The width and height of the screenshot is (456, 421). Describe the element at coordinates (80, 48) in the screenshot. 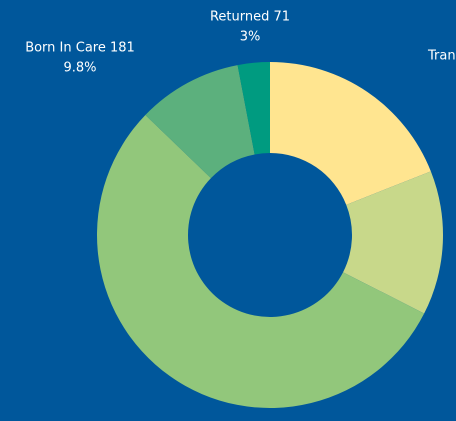

I see `slice-label: Born In Care 181` at that location.